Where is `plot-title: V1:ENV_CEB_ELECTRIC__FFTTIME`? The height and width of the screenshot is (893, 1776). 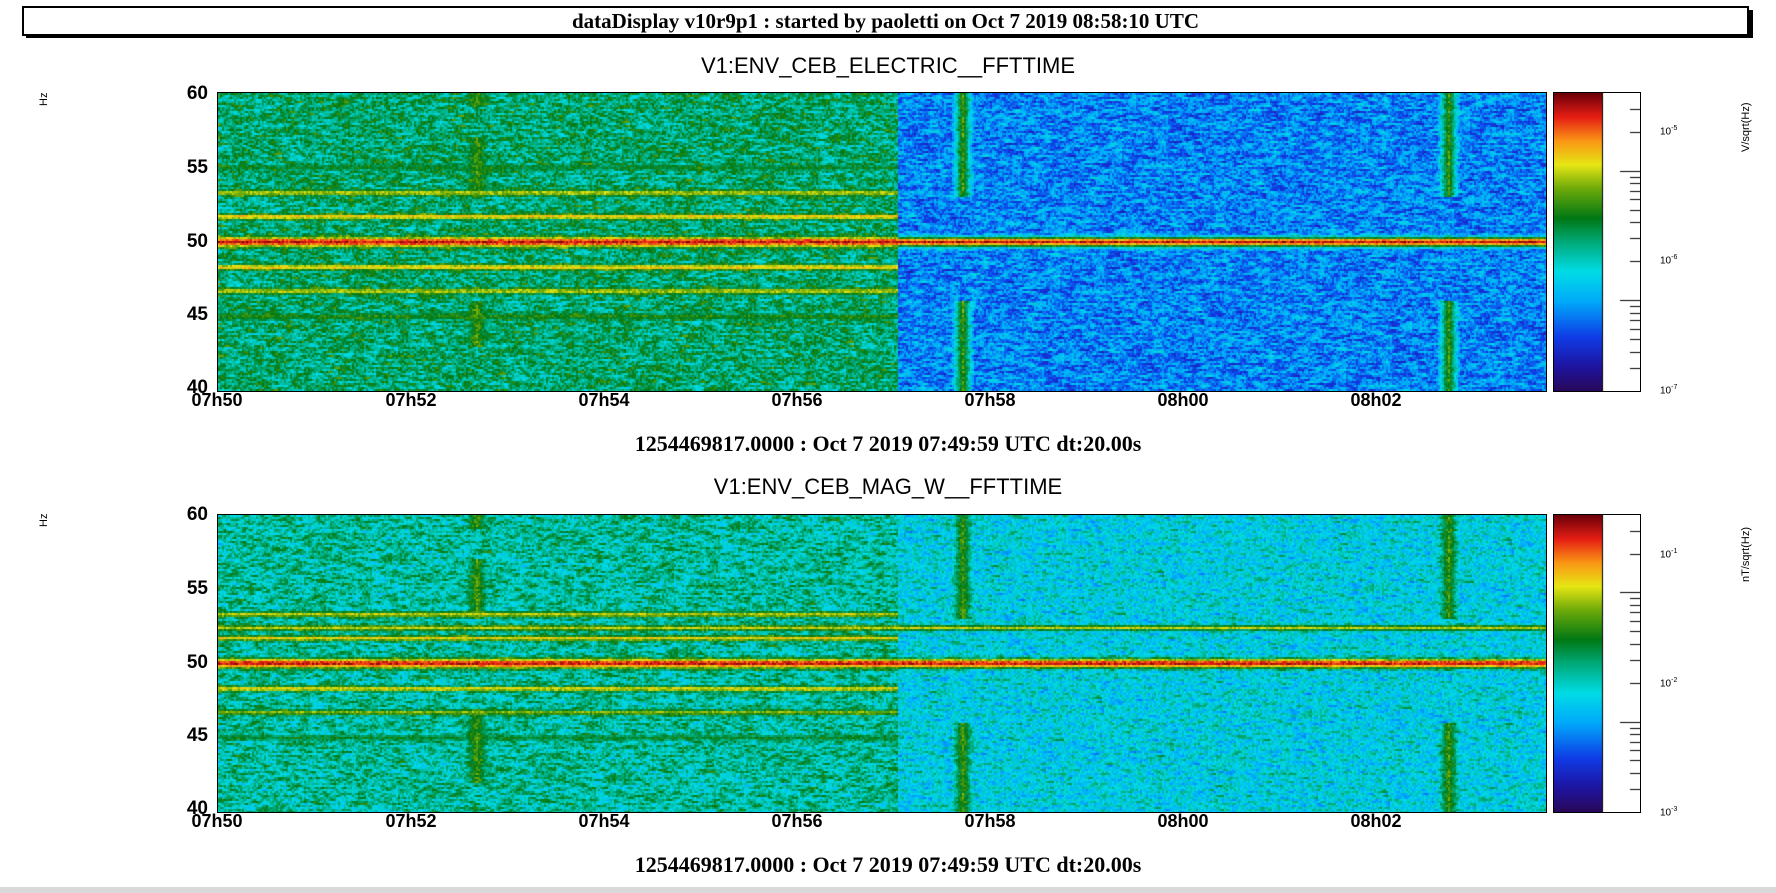
plot-title: V1:ENV_CEB_ELECTRIC__FFTTIME is located at coordinates (888, 65).